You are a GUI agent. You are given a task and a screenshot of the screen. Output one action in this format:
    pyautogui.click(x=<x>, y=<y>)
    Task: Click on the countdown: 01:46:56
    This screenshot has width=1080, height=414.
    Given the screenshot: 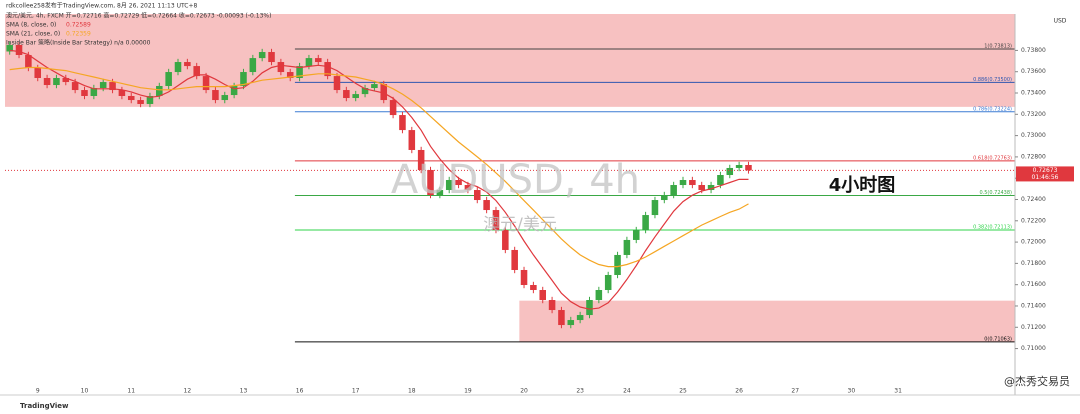 What is the action you would take?
    pyautogui.click(x=1045, y=177)
    